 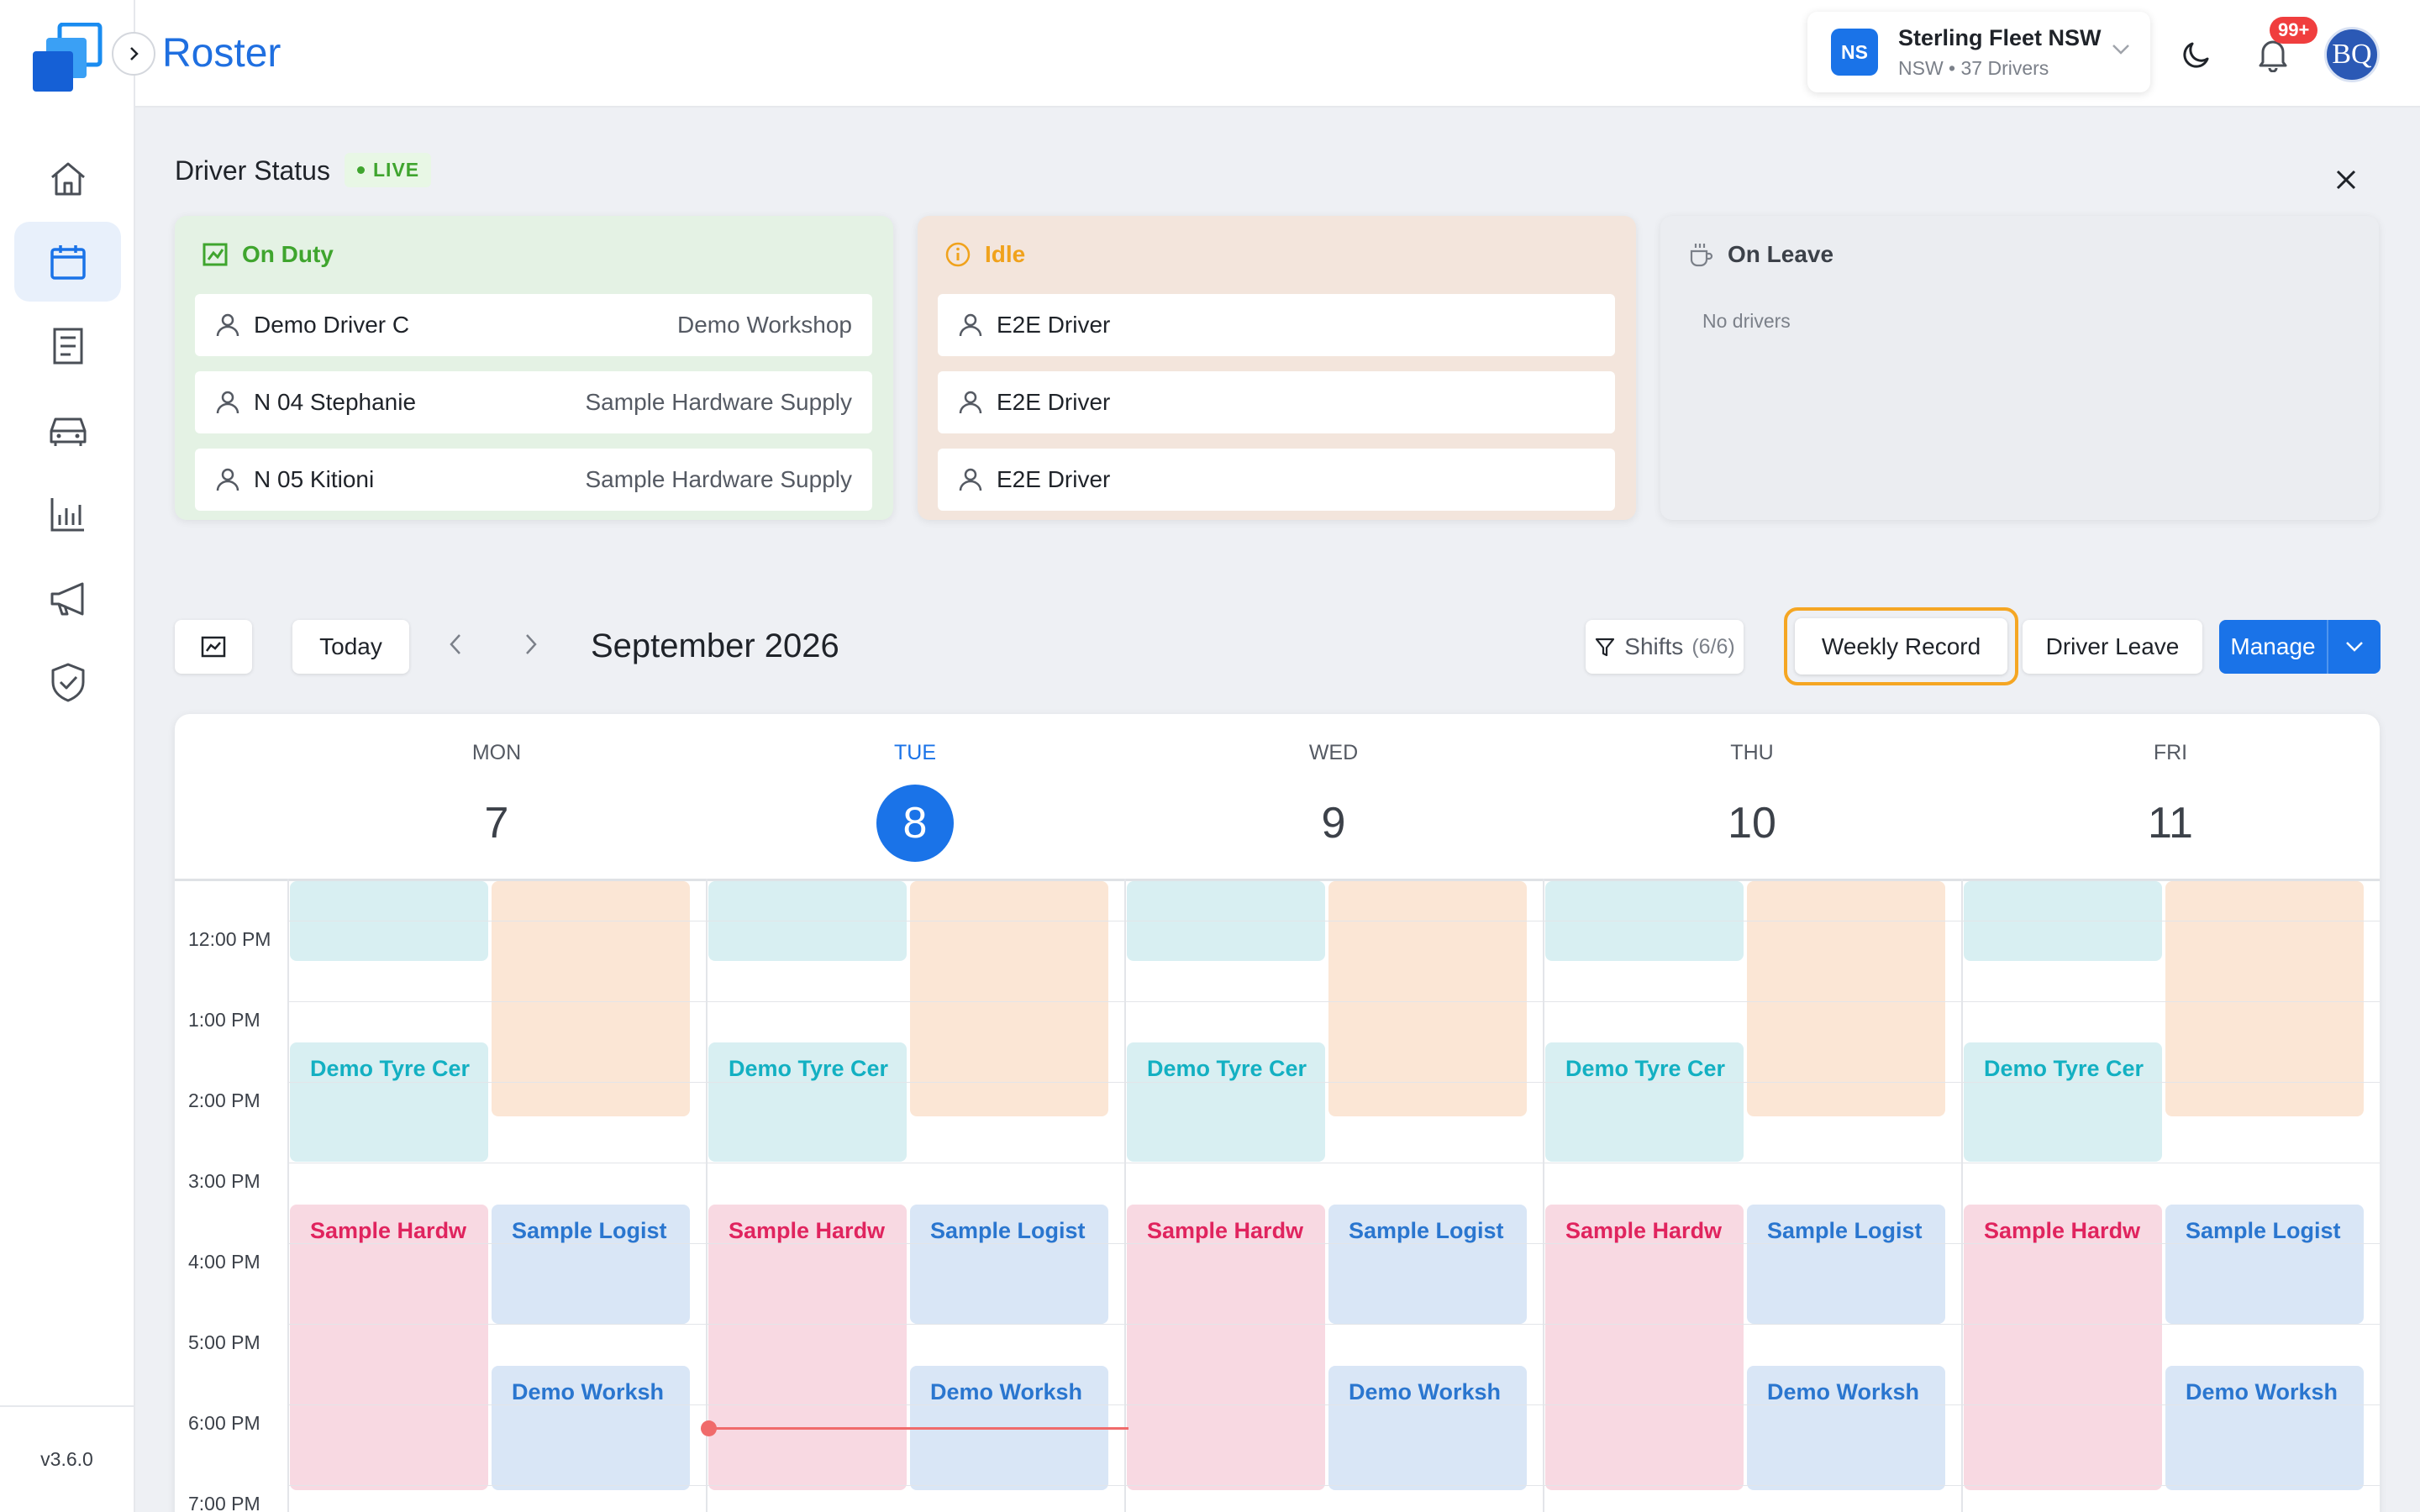 I want to click on sidebar-item-records, so click(x=67, y=346).